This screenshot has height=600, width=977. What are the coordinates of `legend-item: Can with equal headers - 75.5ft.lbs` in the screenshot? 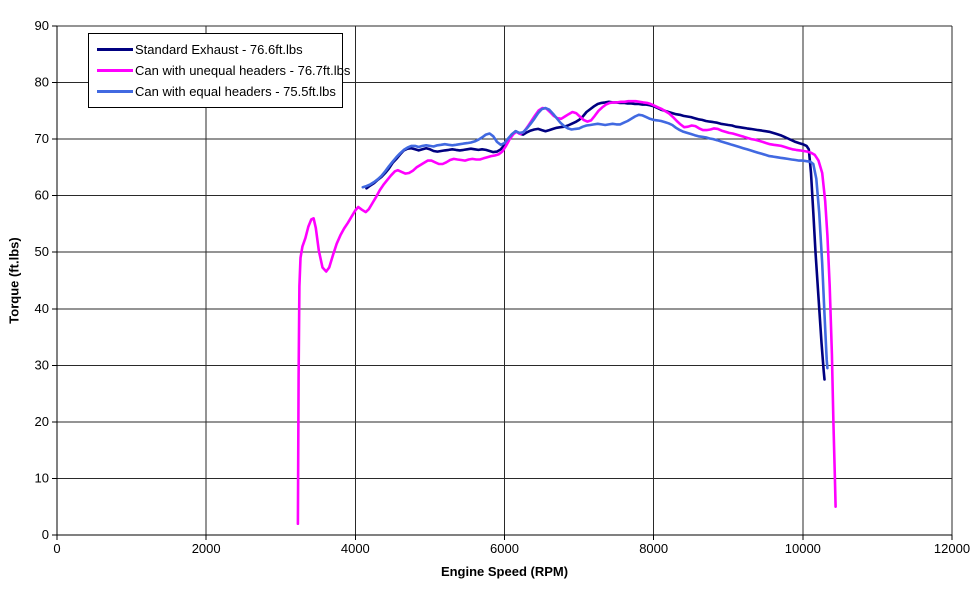 It's located at (216, 91).